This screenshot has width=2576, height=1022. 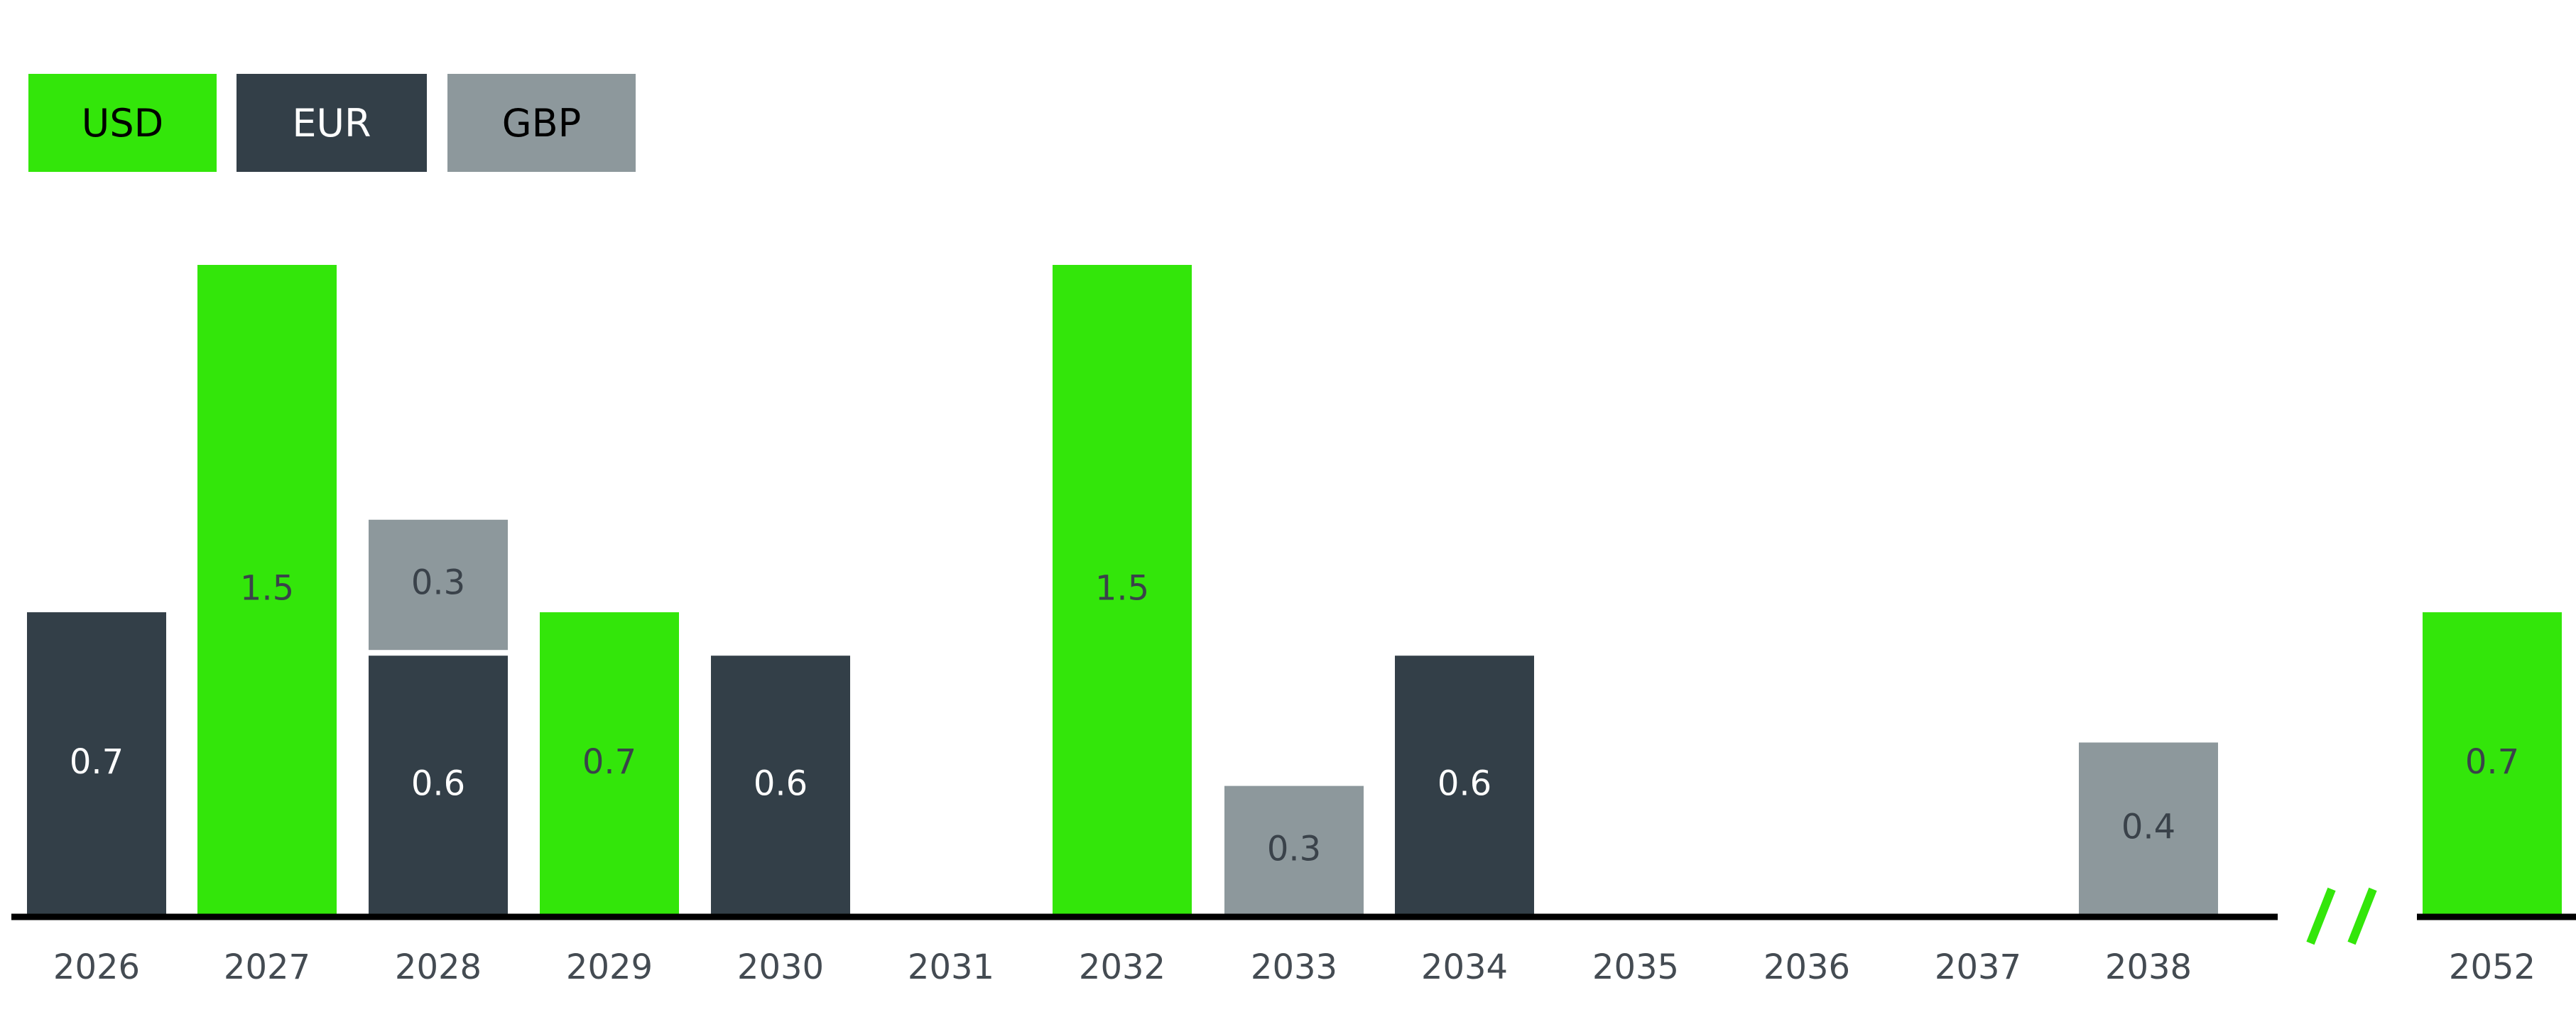 I want to click on x-tick-2033: 2033, so click(x=1294, y=967).